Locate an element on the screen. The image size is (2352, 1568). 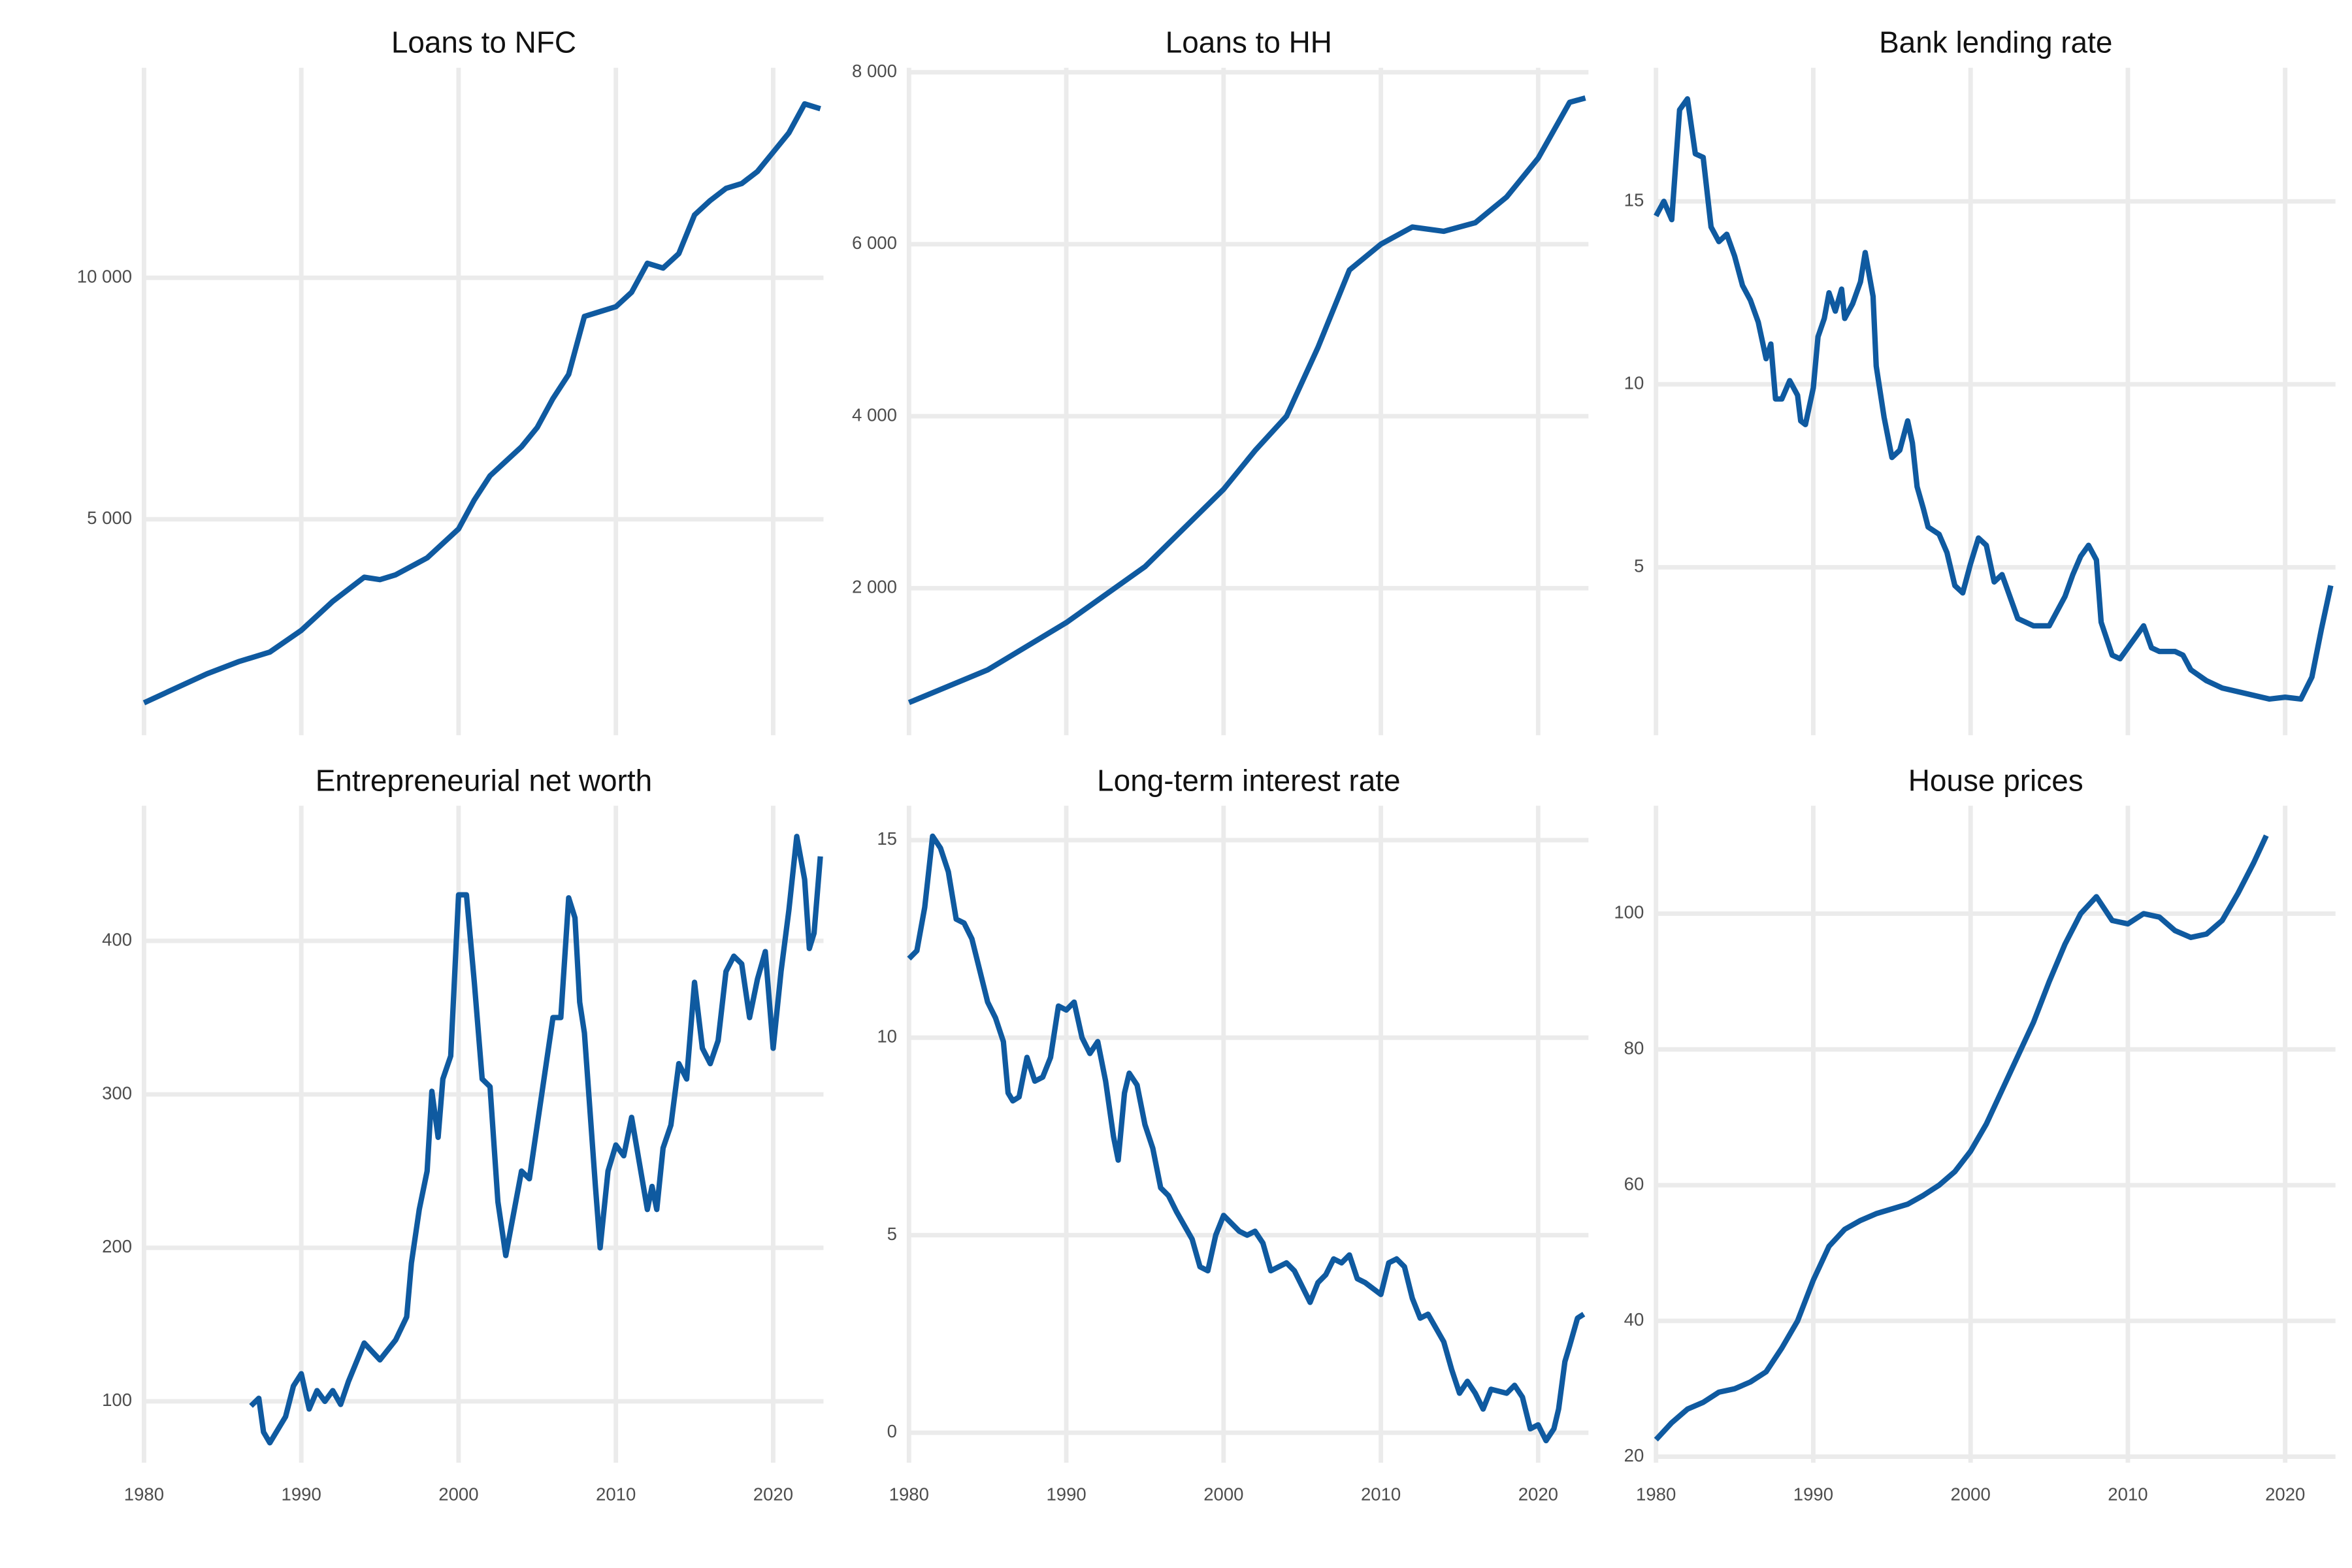
panel: Bank lending rate 5 10 15 is located at coordinates (1980, 380).